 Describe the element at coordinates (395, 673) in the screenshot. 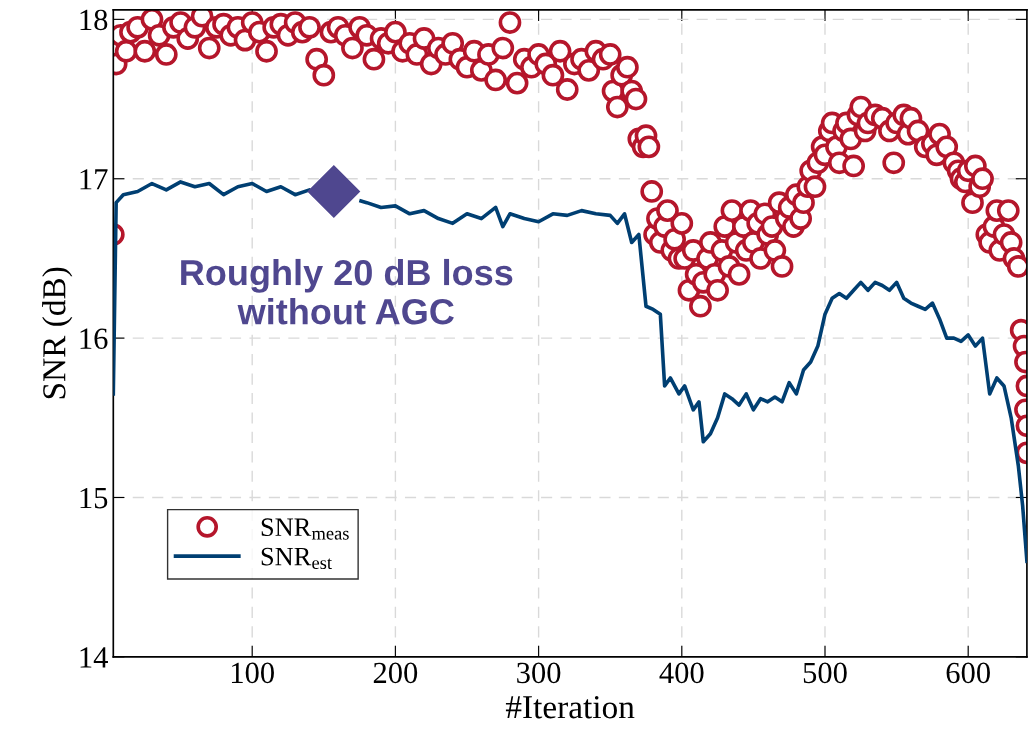

I see `x-tick-label: 200` at that location.